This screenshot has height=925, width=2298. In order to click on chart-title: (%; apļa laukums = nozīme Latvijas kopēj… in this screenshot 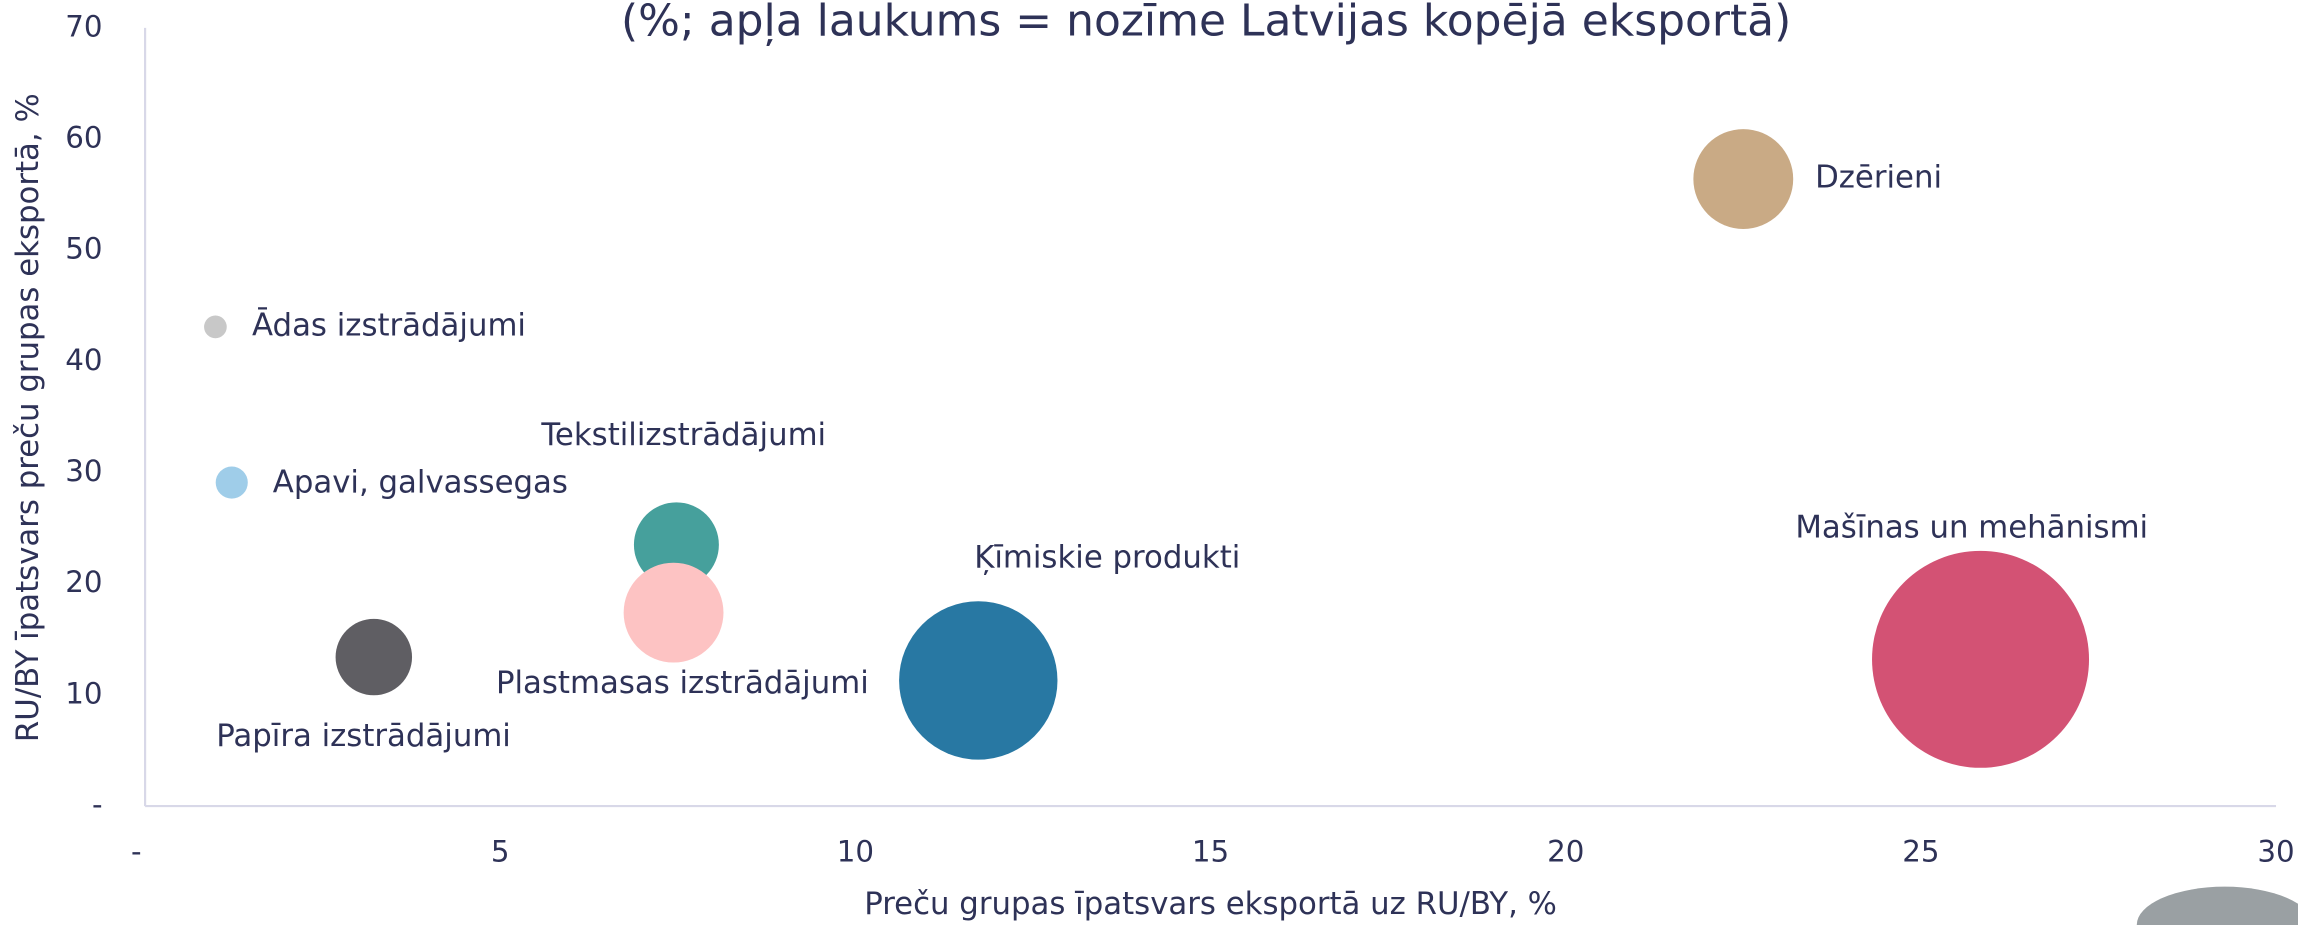, I will do `click(1206, 23)`.